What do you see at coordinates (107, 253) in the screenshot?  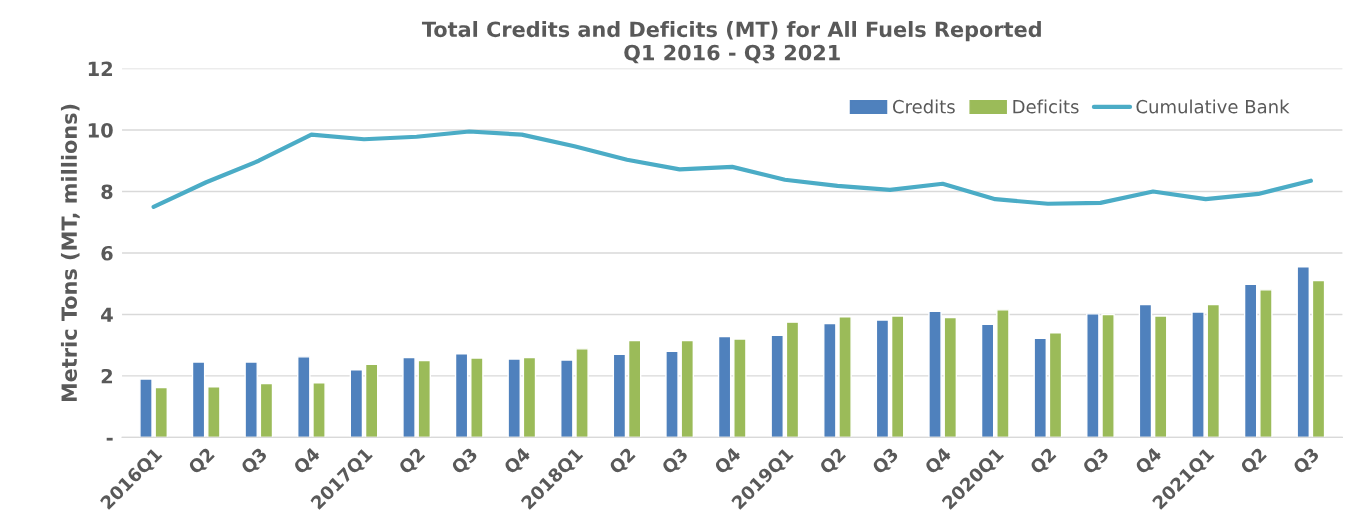 I see `y-tick-label: 6` at bounding box center [107, 253].